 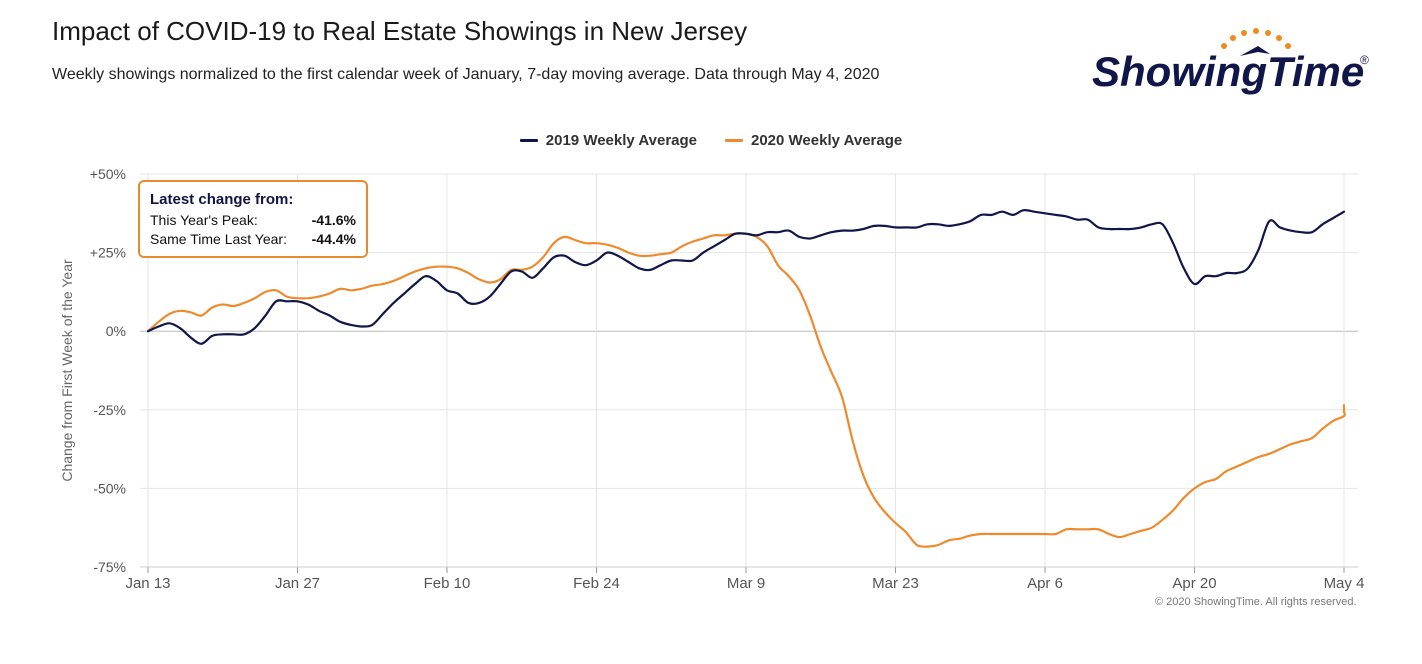 What do you see at coordinates (333, 220) in the screenshot?
I see `callout-value-peak: -41.6%` at bounding box center [333, 220].